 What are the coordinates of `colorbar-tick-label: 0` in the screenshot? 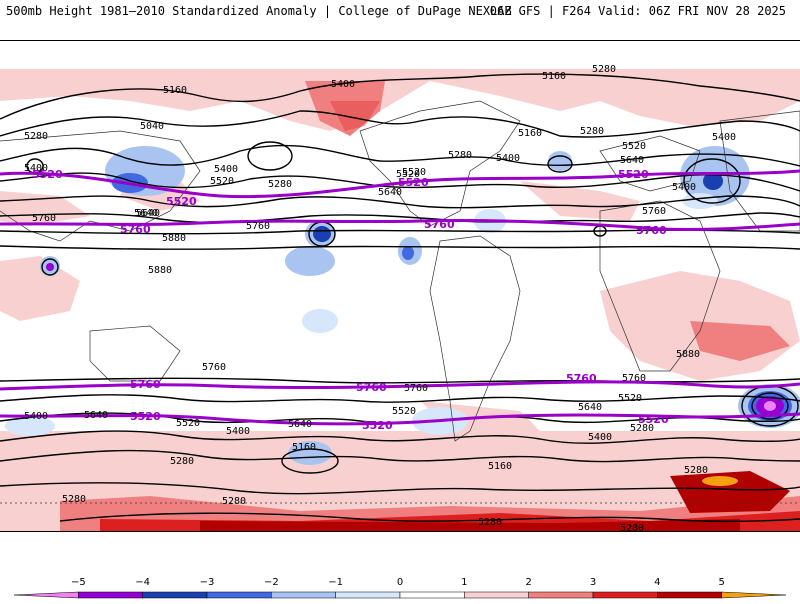 It's located at (400, 582).